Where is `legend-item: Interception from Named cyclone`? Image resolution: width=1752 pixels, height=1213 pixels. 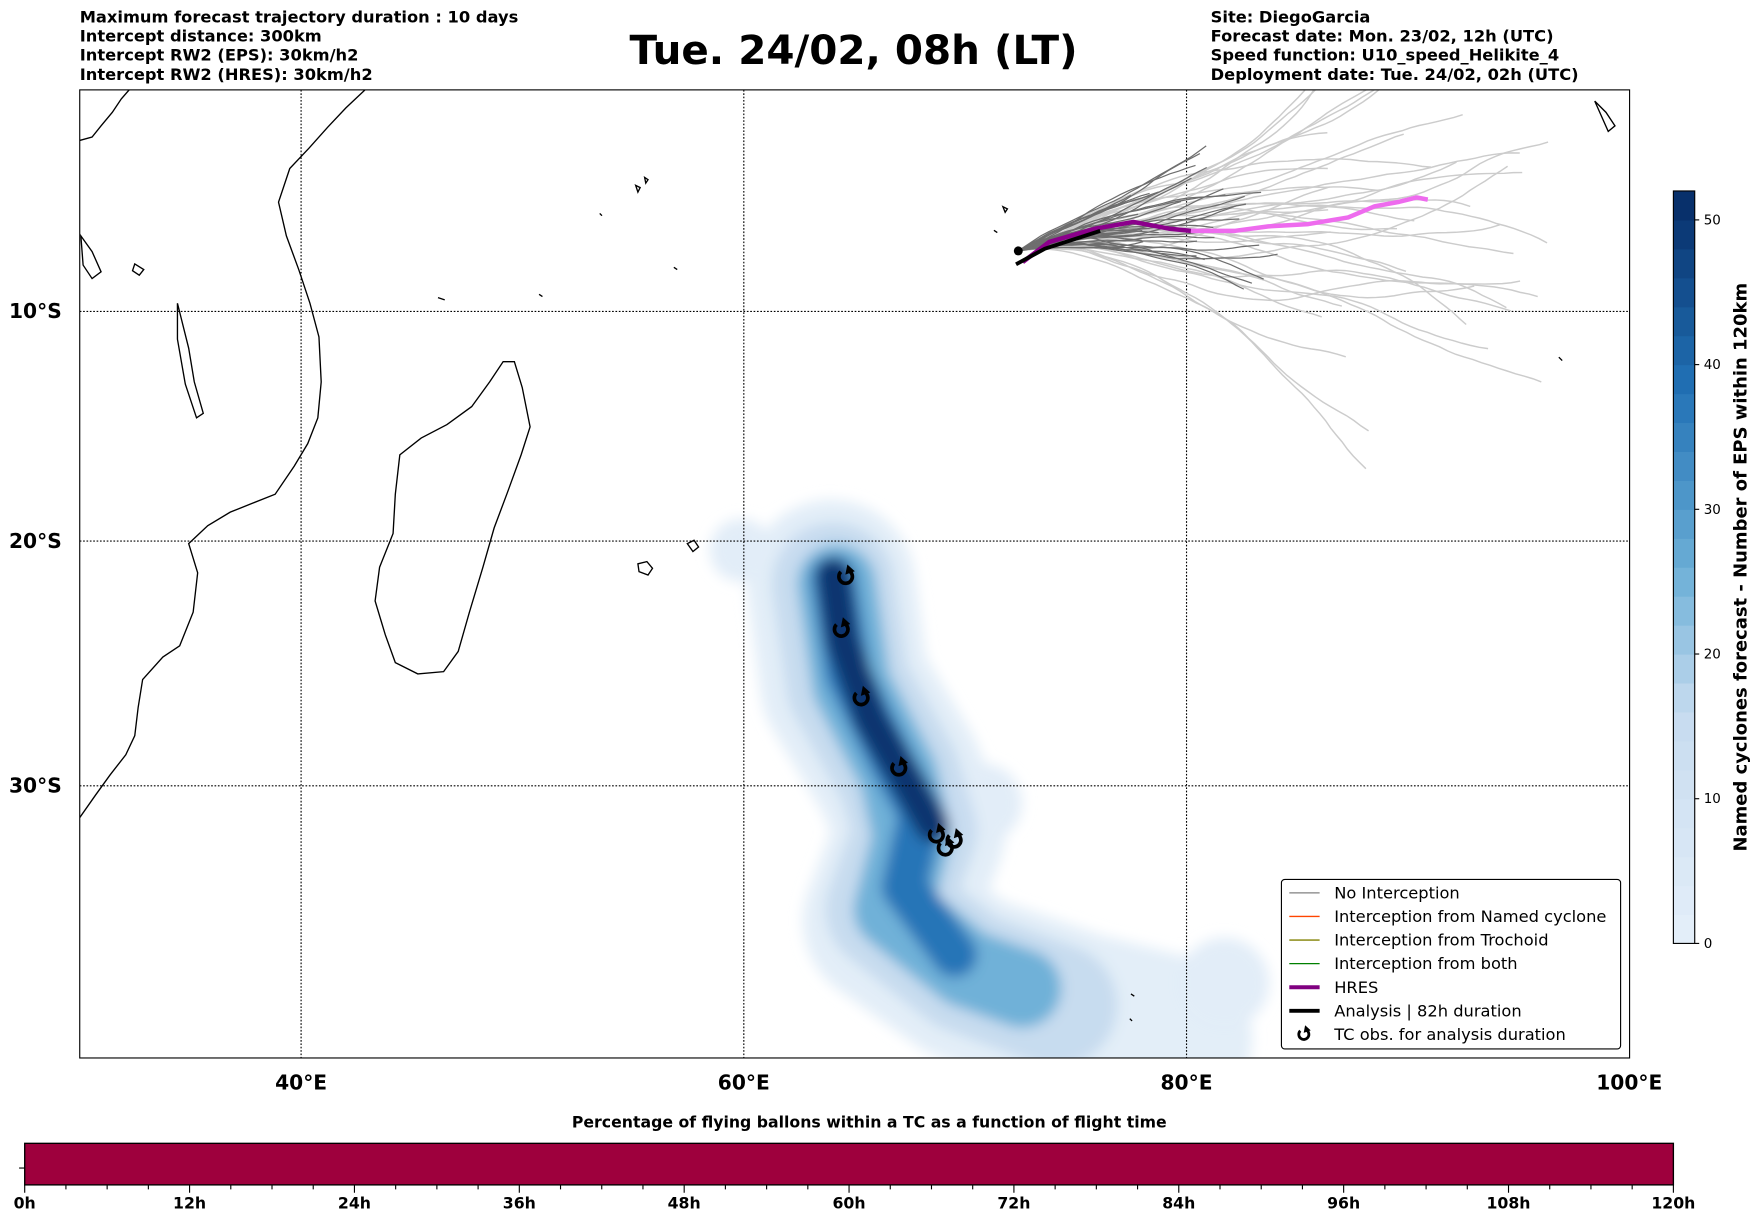
legend-item: Interception from Named cyclone is located at coordinates (1447, 916).